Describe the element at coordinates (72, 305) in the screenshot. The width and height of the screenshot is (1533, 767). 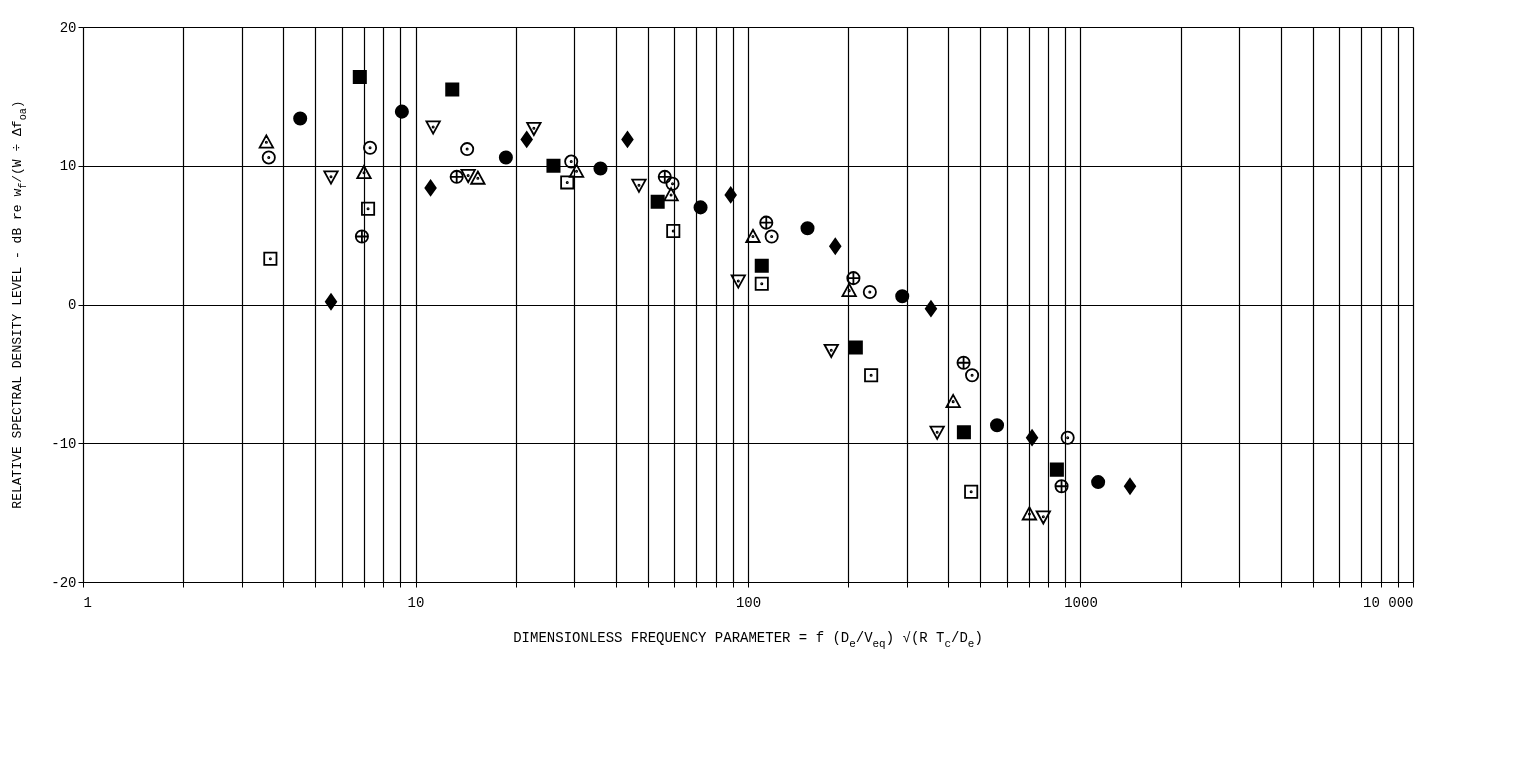
I see `y-tick-label: 0` at that location.